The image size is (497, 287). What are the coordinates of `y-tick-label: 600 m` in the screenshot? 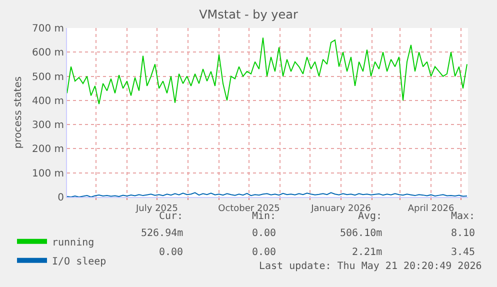 It's located at (48, 53).